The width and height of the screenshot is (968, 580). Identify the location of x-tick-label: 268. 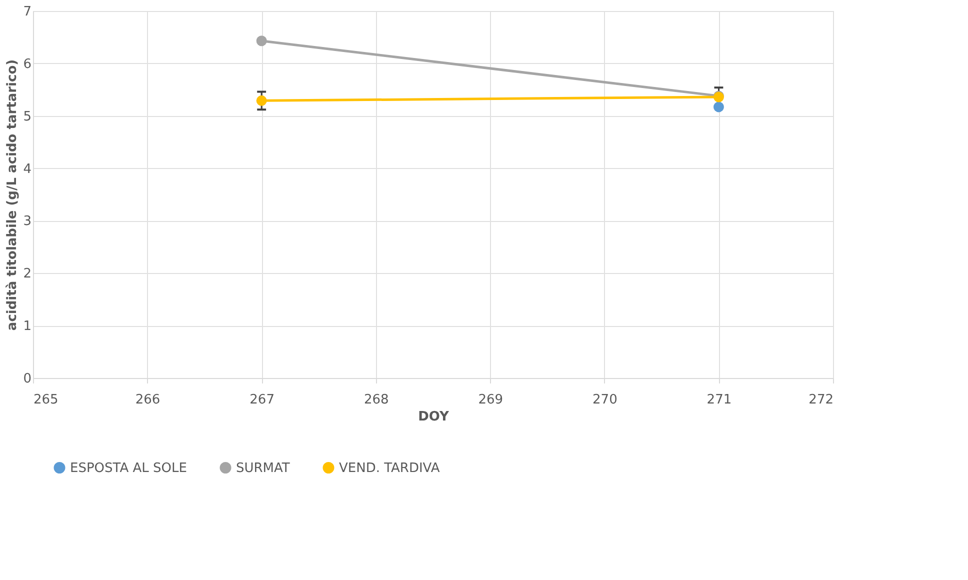
(376, 400).